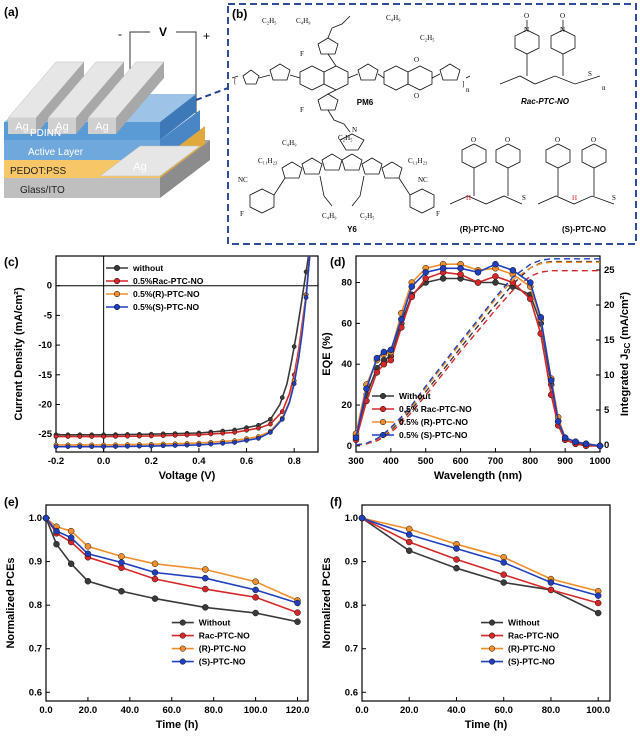 The width and height of the screenshot is (640, 744). What do you see at coordinates (367, 216) in the screenshot?
I see `y6-c2h5-1: C₂H₅` at bounding box center [367, 216].